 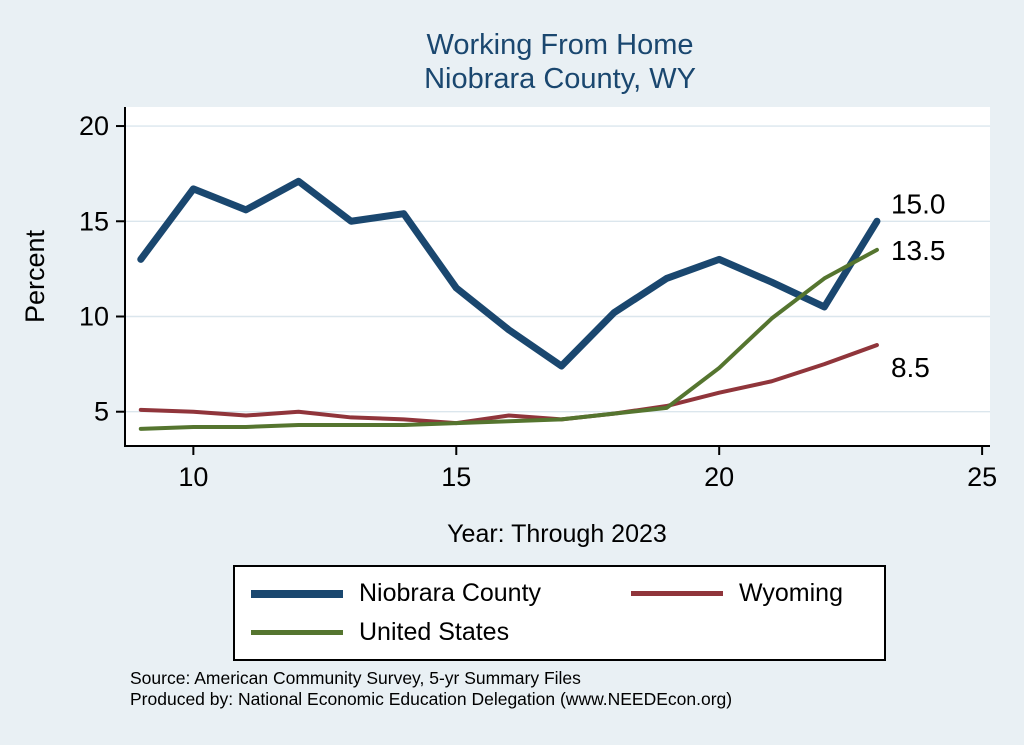 I want to click on chart-title: Working From Home Niobrara County, WY, so click(x=560, y=62).